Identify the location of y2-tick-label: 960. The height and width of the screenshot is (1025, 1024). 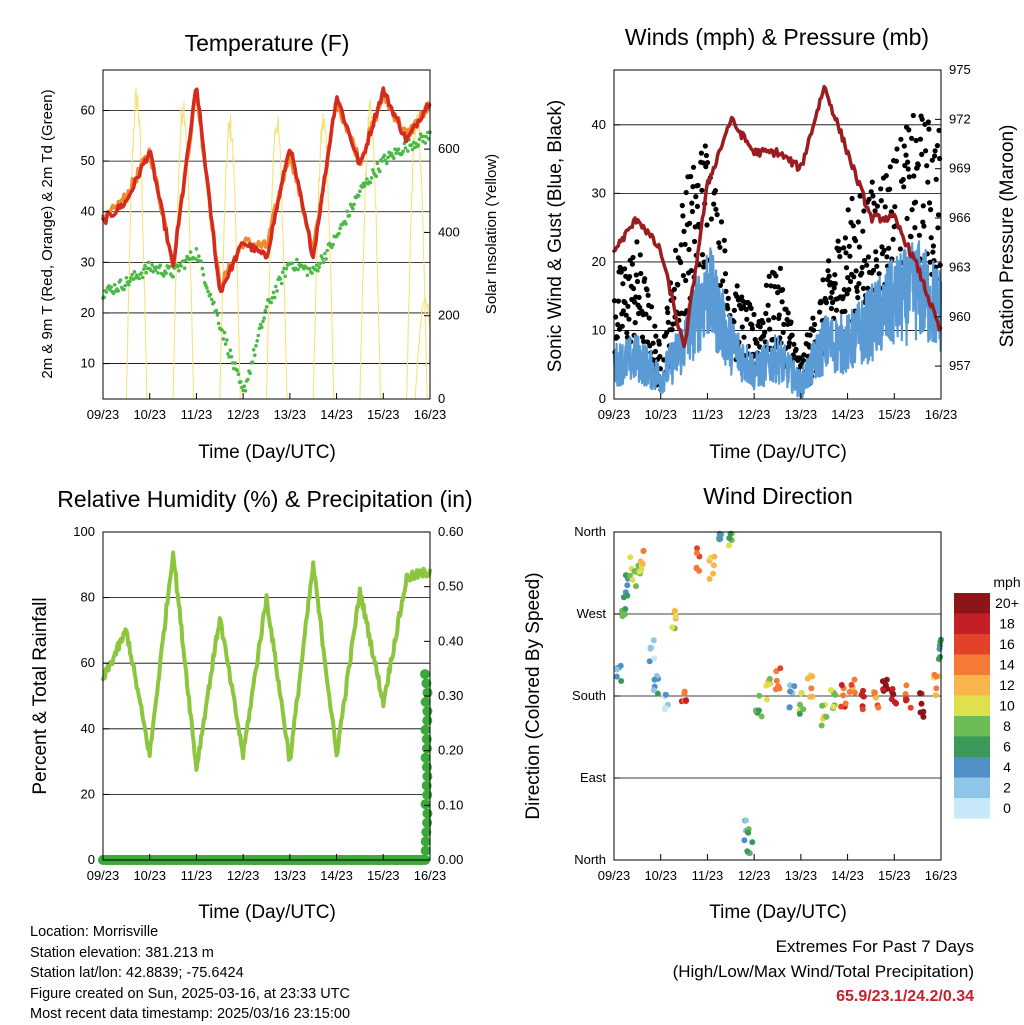
(960, 316).